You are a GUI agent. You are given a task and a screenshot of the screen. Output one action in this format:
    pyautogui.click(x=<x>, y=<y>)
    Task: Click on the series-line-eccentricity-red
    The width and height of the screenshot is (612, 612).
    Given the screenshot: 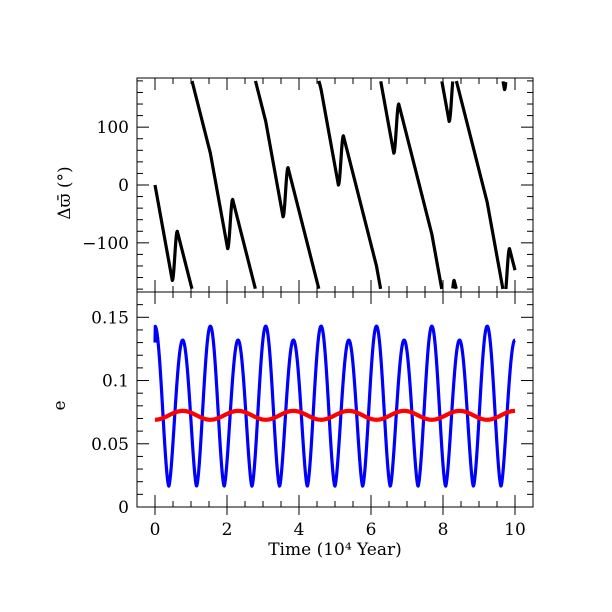 What is the action you would take?
    pyautogui.click(x=335, y=415)
    